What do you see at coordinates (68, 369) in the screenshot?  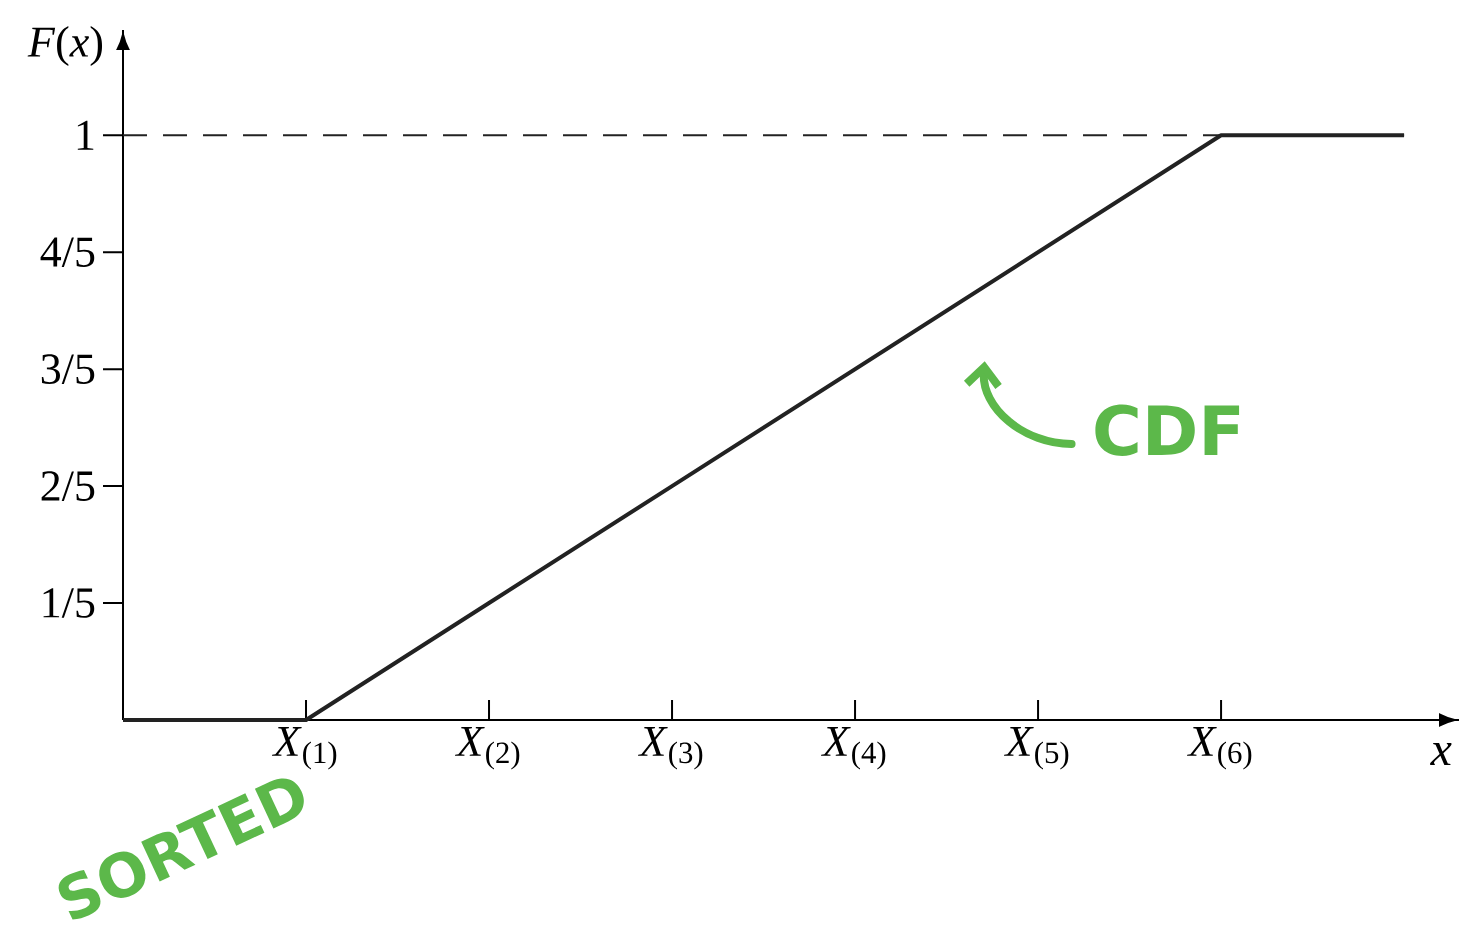 I see `y-tick-label: 3/5` at bounding box center [68, 369].